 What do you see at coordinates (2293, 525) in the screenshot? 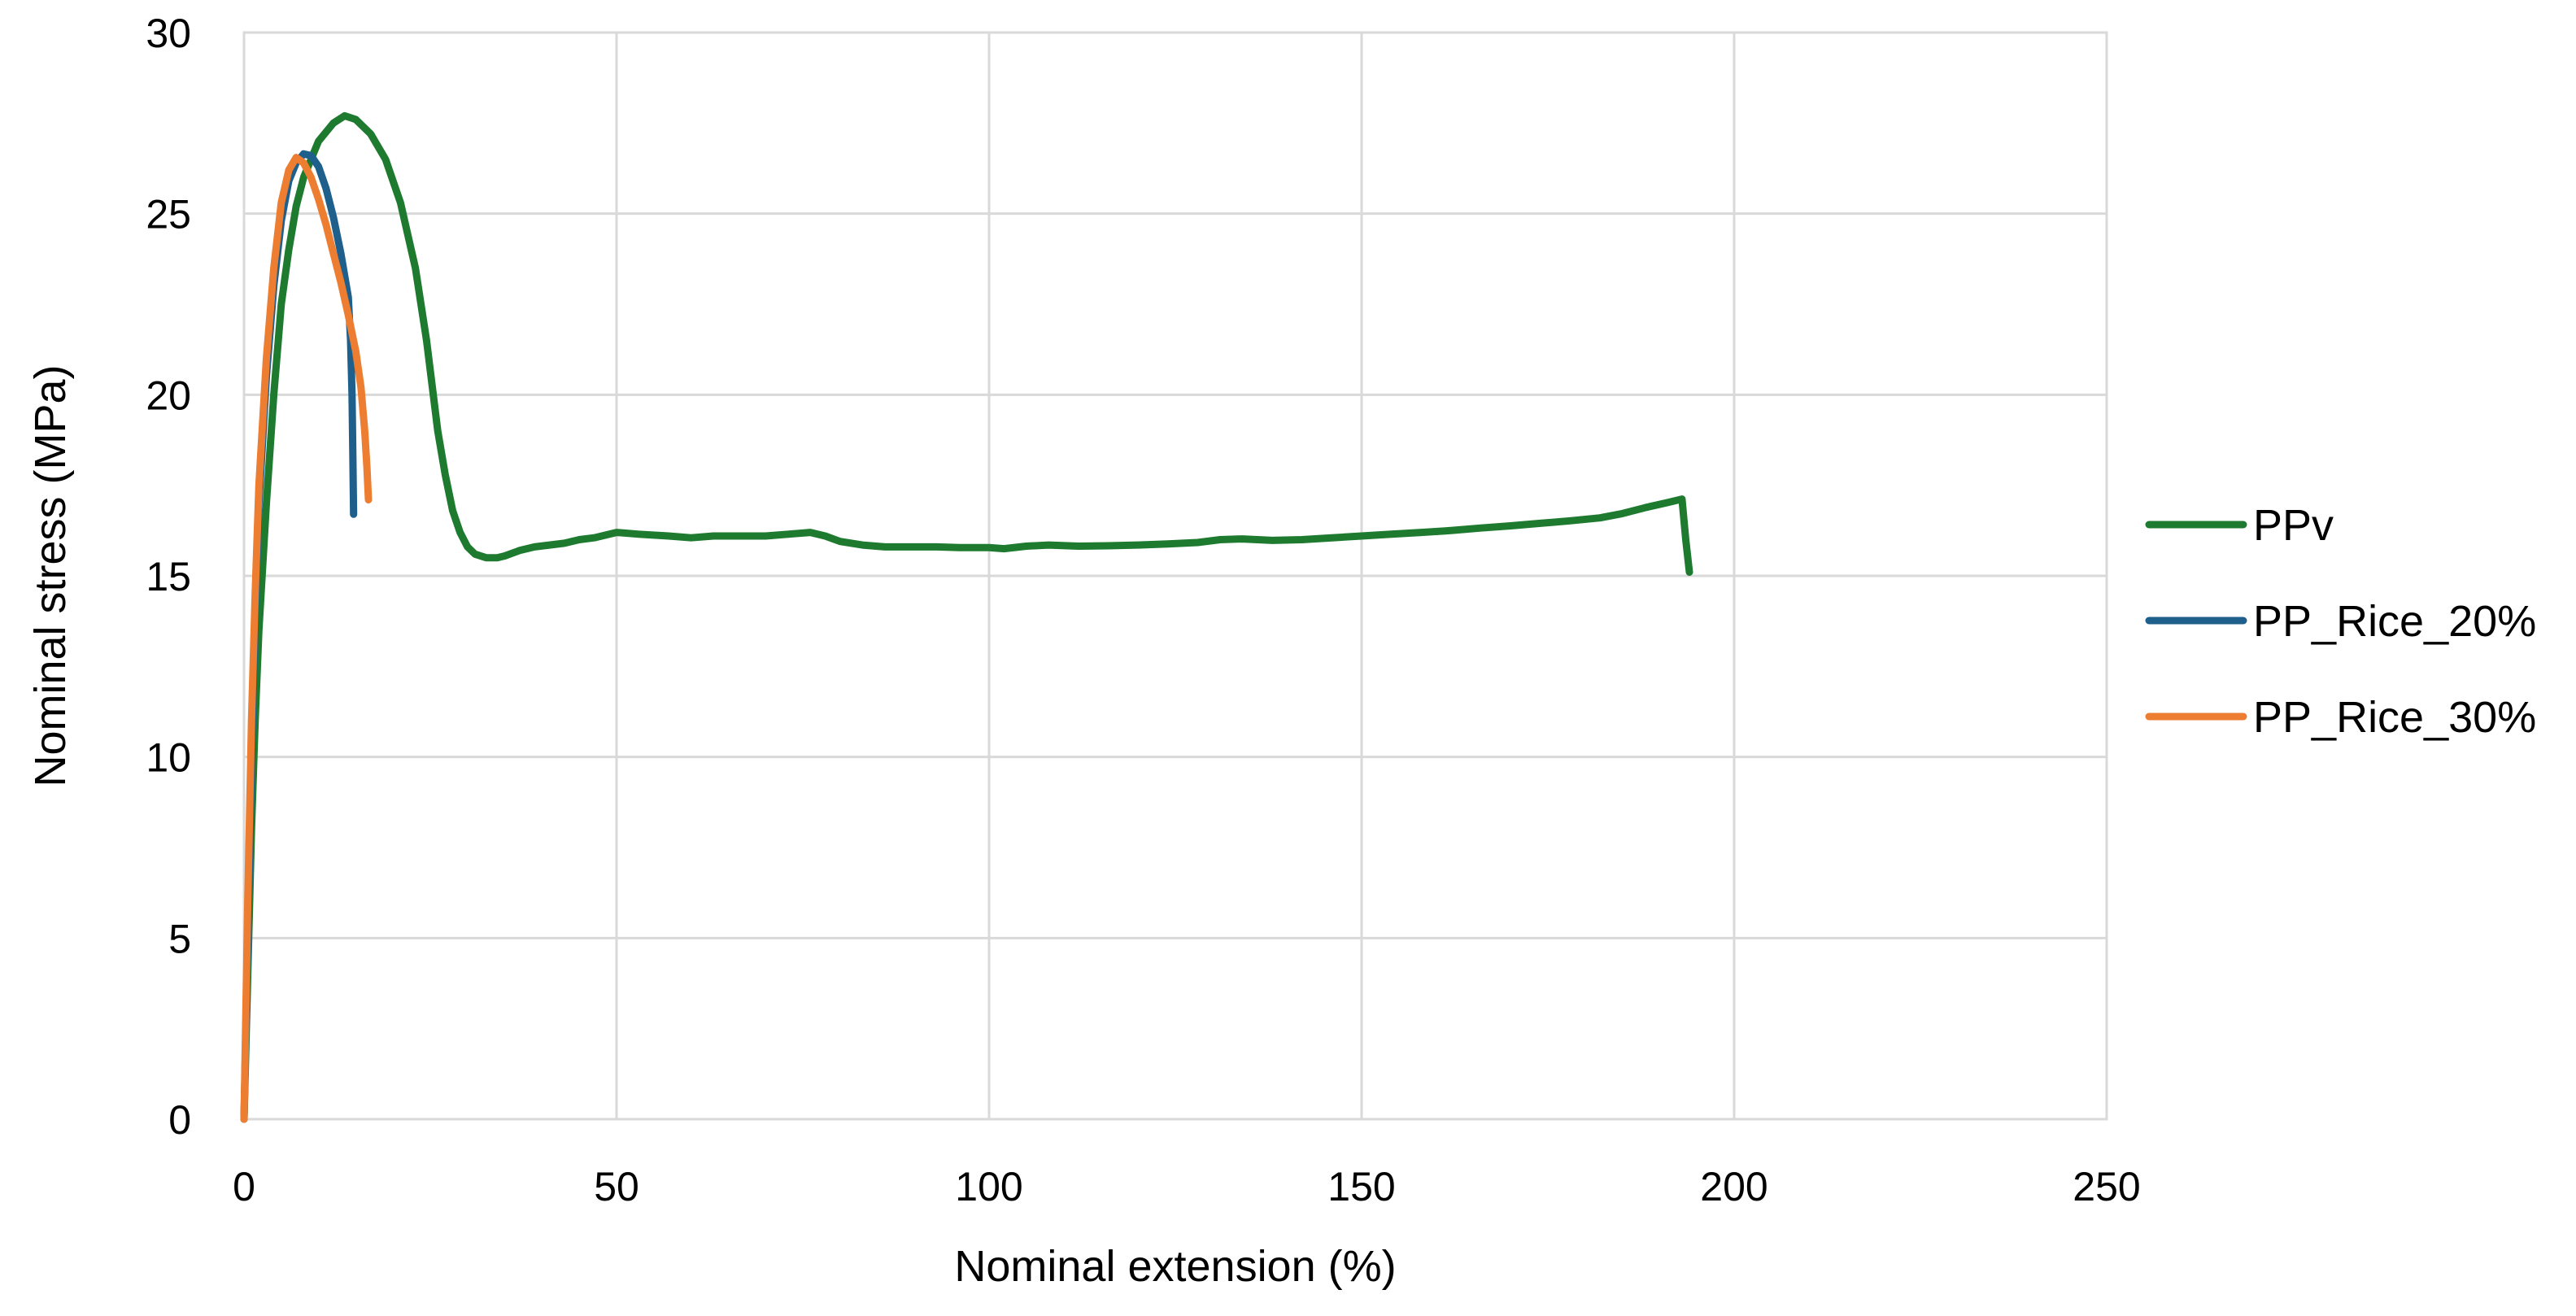
I see `legend-label: PPv` at bounding box center [2293, 525].